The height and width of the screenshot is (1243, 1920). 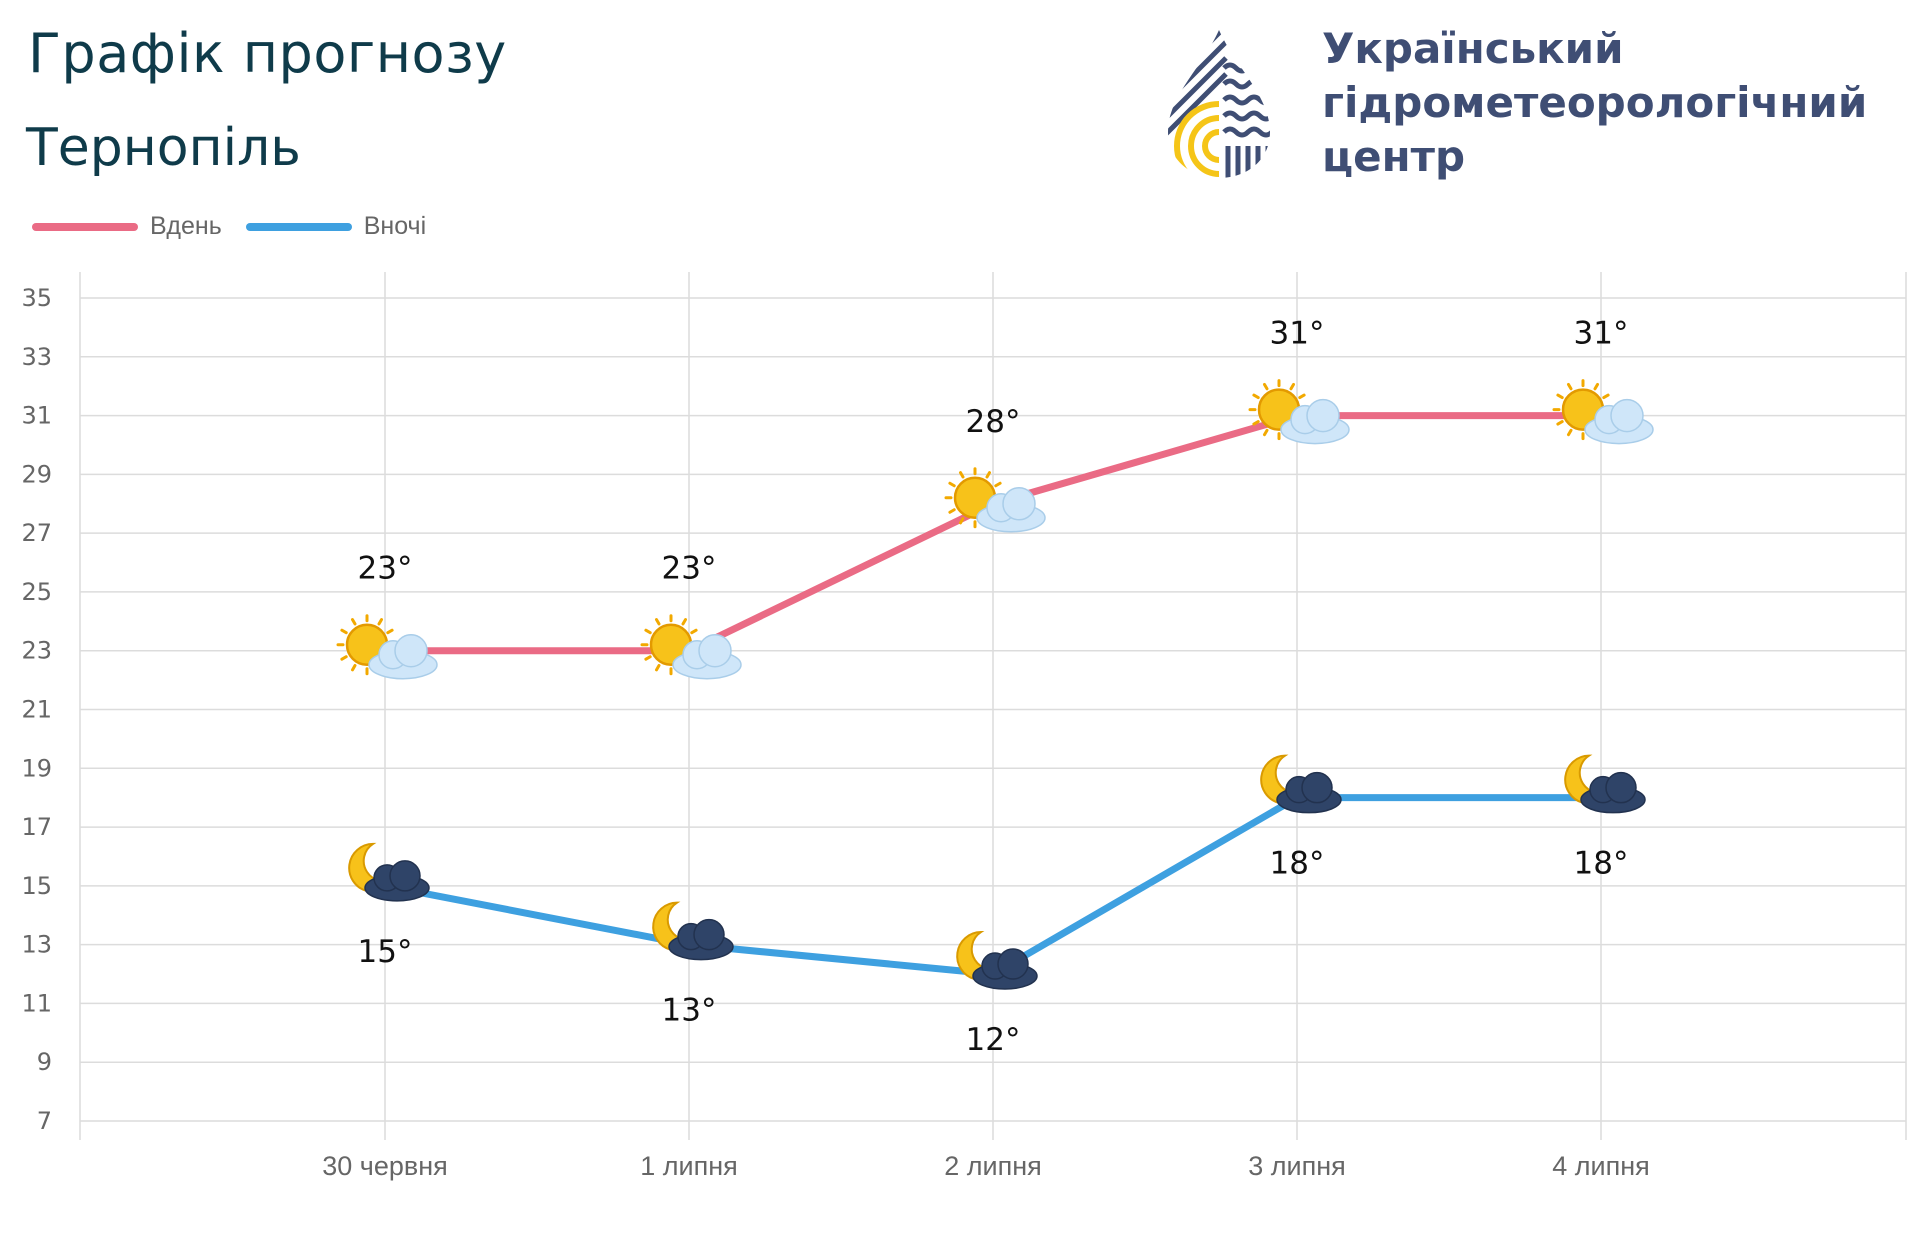 What do you see at coordinates (1297, 1166) in the screenshot?
I see `x-tick-label: 3 липня` at bounding box center [1297, 1166].